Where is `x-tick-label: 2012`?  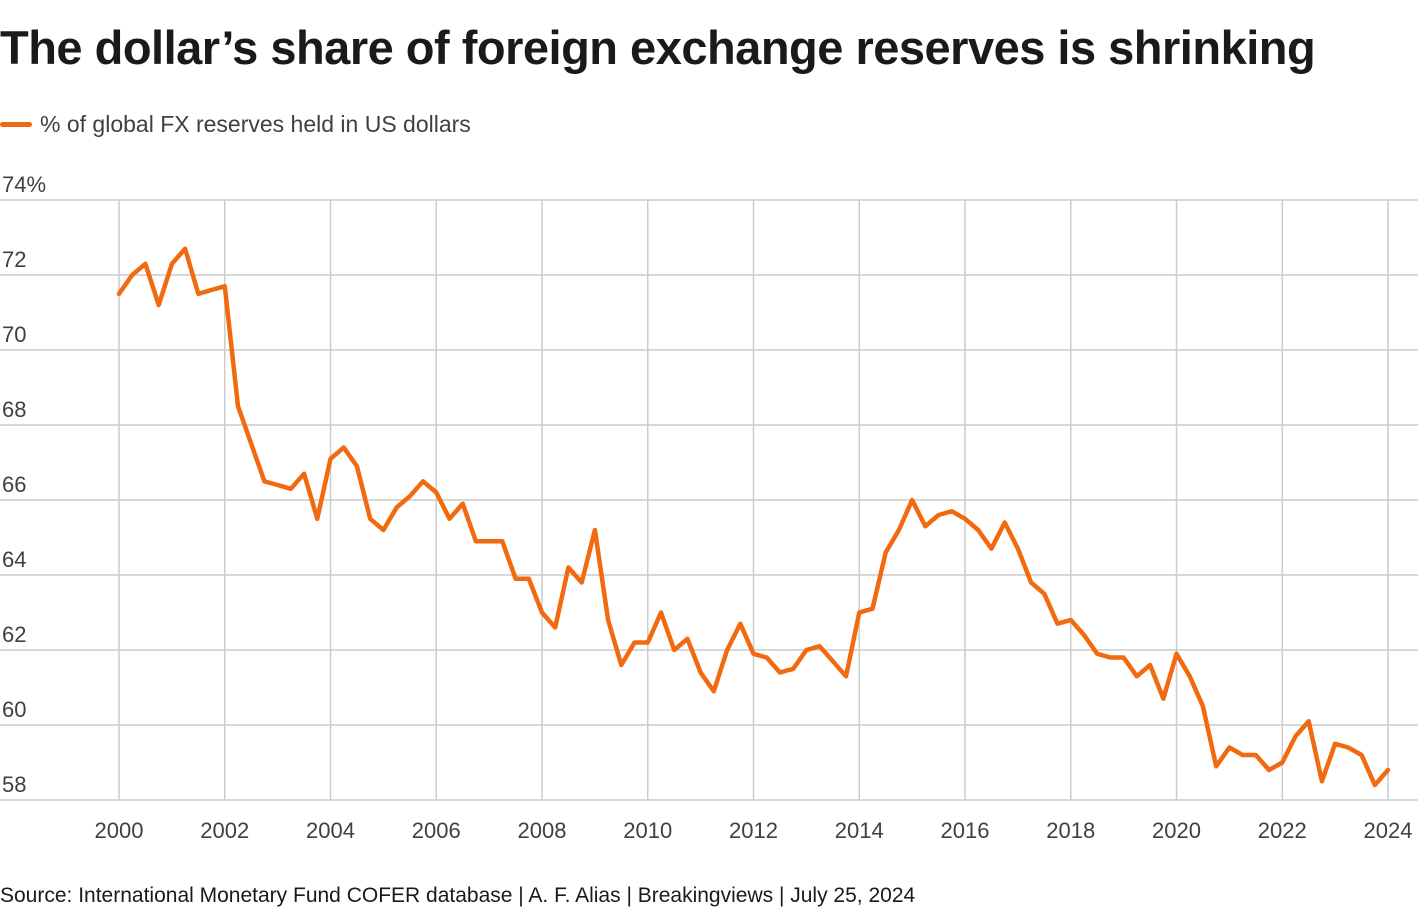
x-tick-label: 2012 is located at coordinates (753, 830).